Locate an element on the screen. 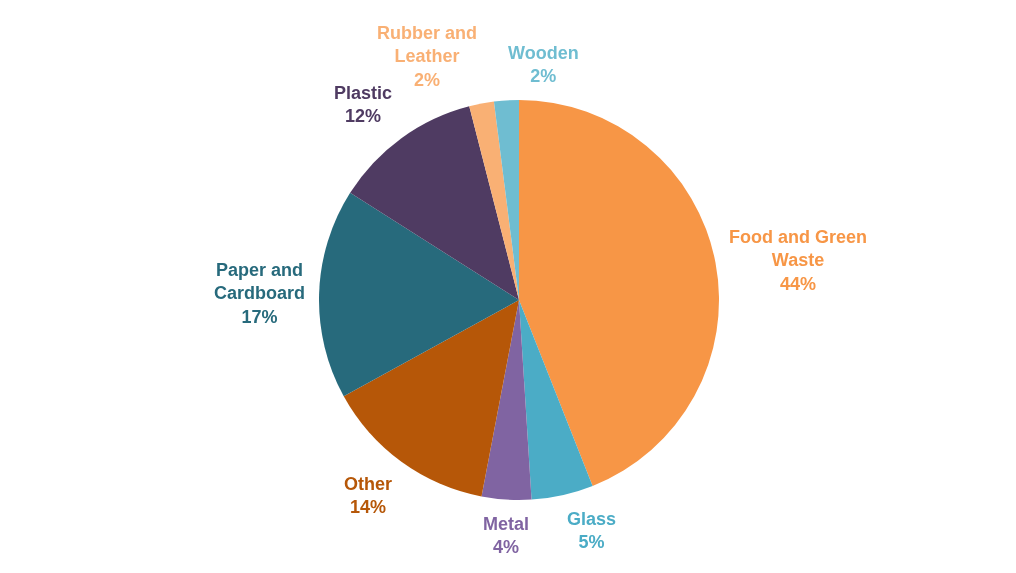 The width and height of the screenshot is (1016, 573). data-label: 44% is located at coordinates (798, 283).